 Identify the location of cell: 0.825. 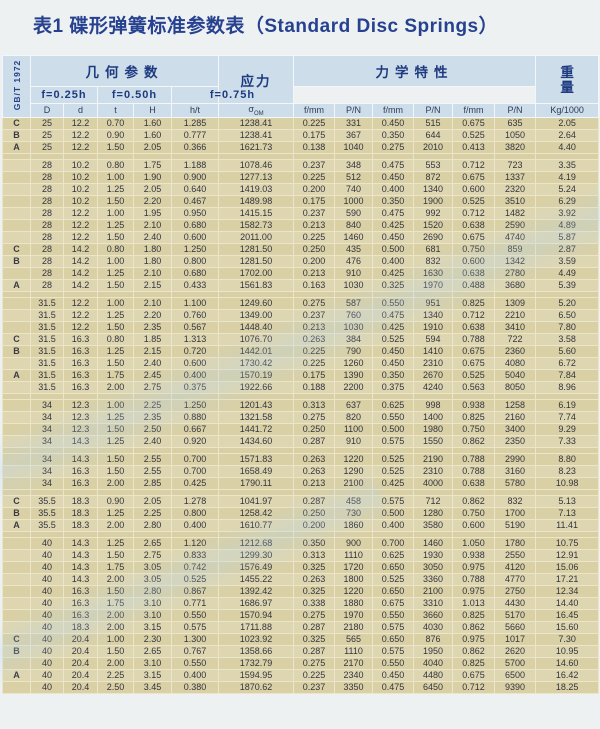
(474, 417).